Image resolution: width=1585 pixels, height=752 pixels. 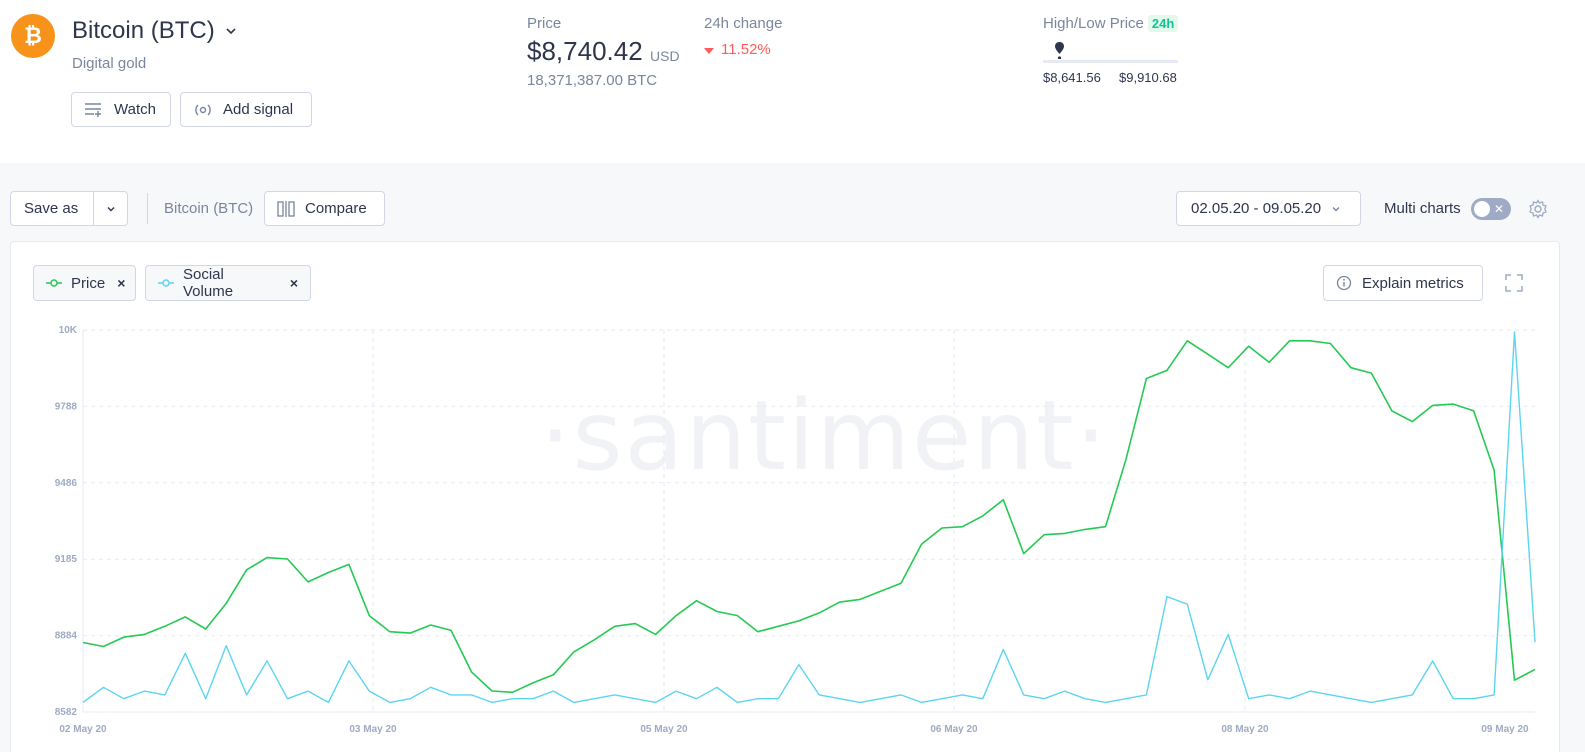 I want to click on asset-name: Bitcoin (BTC), so click(x=143, y=30).